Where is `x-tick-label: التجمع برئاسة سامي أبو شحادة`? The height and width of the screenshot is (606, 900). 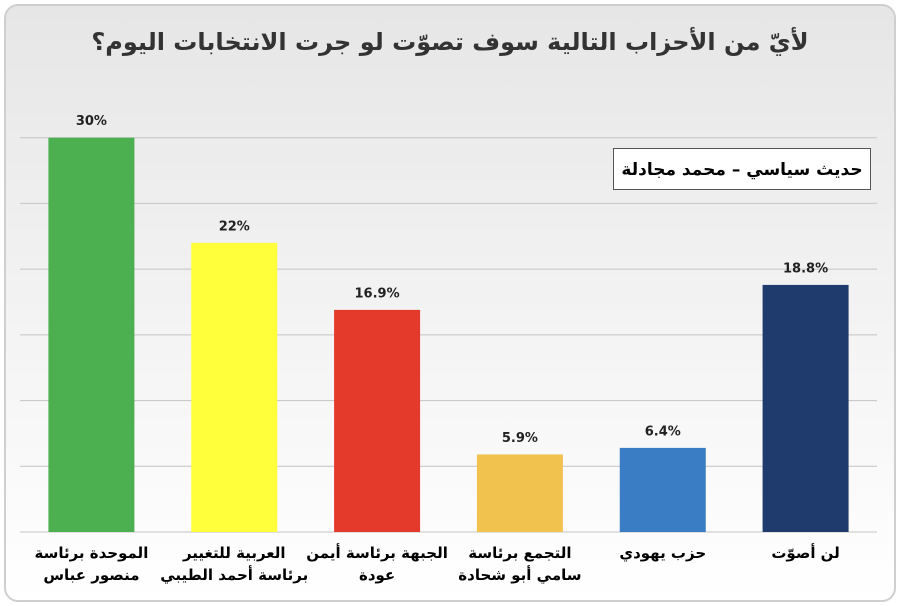 x-tick-label: التجمع برئاسة سامي أبو شحادة is located at coordinates (520, 564).